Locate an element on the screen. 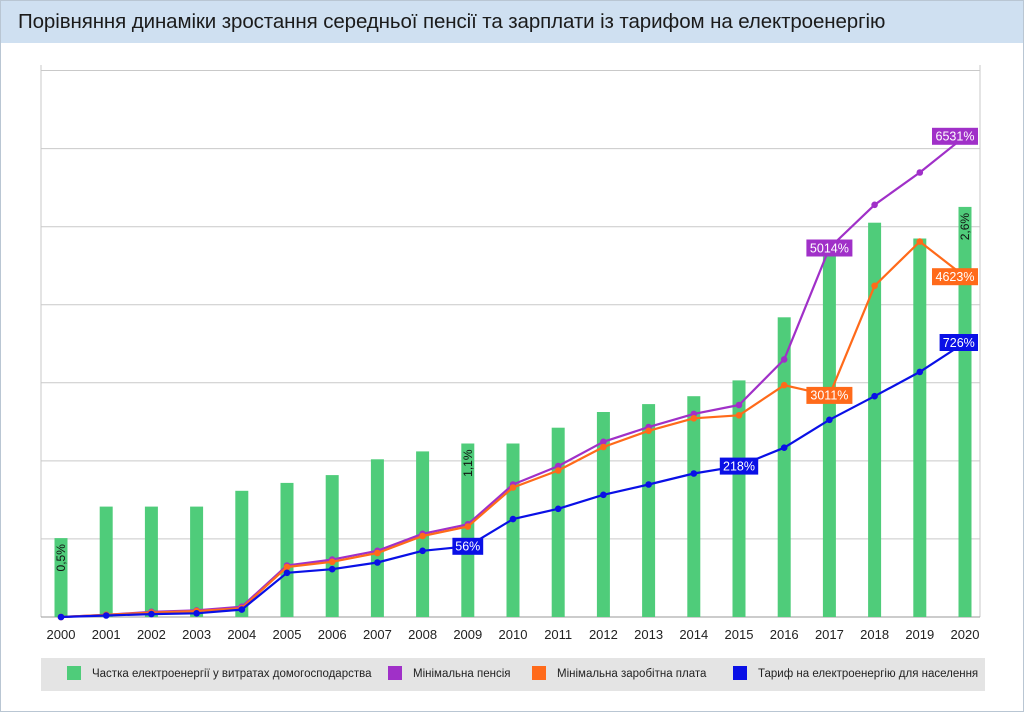 This screenshot has height=712, width=1024. legend-item-wage: Мінімальна заробітна плата is located at coordinates (619, 674).